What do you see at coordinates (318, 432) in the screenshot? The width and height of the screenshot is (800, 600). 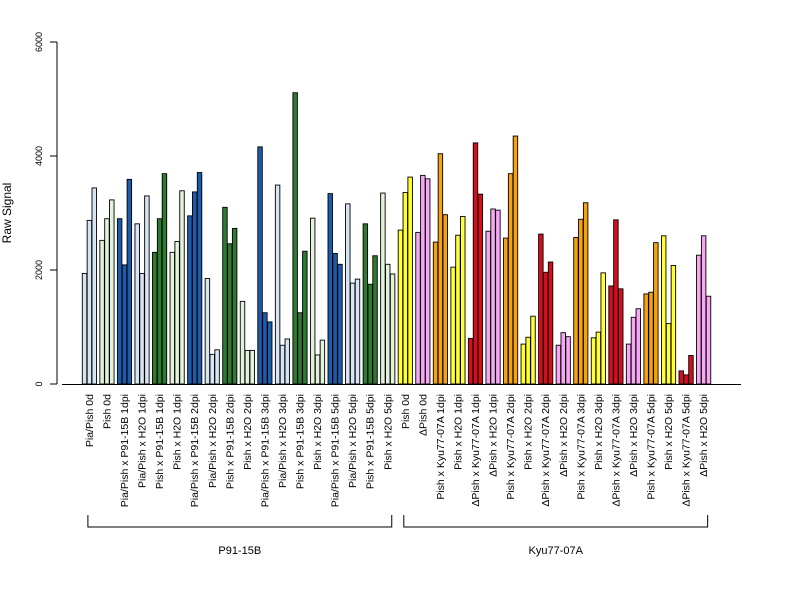 I see `x-tick-label: Pish x H2O 3dpi` at bounding box center [318, 432].